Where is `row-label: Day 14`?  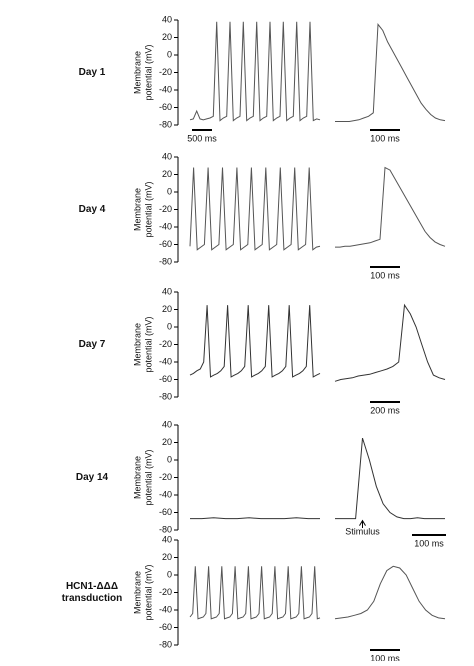 row-label: Day 14 is located at coordinates (92, 477).